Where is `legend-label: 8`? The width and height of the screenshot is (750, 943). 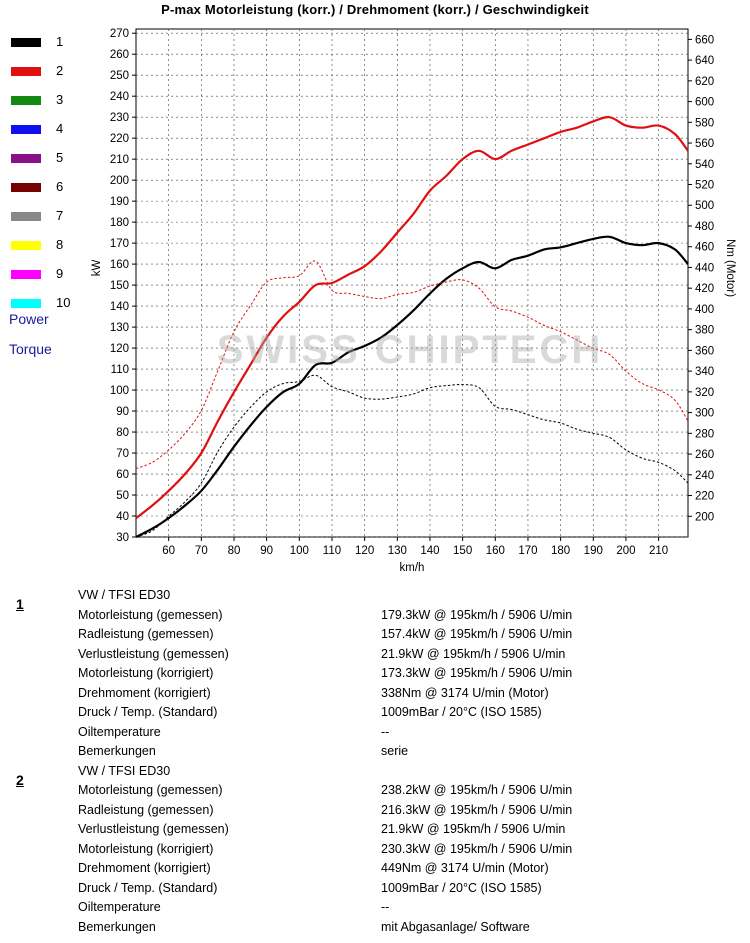
legend-label: 8 is located at coordinates (60, 244).